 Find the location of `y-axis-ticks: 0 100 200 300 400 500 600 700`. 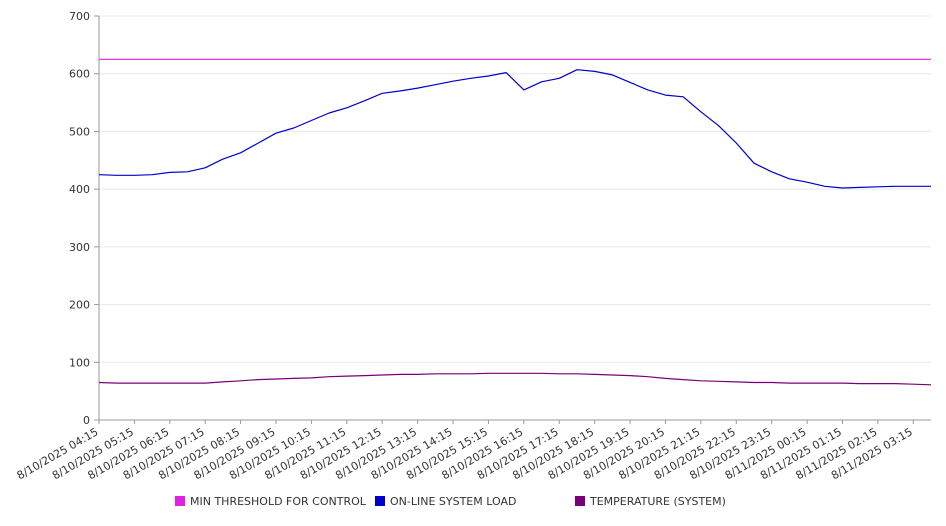

y-axis-ticks: 0 100 200 300 400 500 600 700 is located at coordinates (84, 218).